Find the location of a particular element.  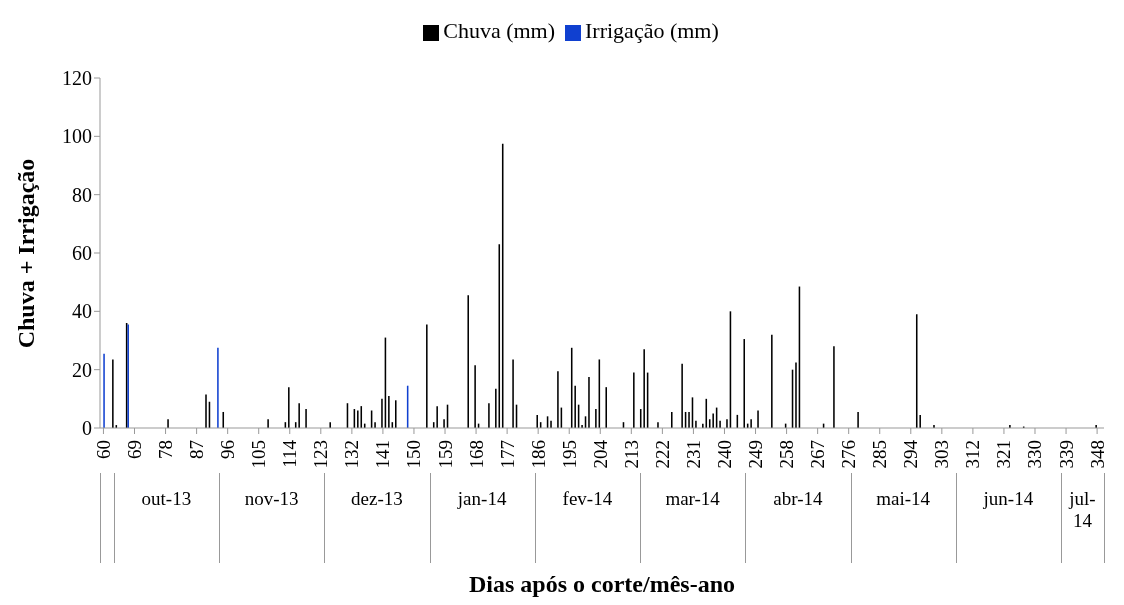

x-tick-label: 321 is located at coordinates (1004, 454).